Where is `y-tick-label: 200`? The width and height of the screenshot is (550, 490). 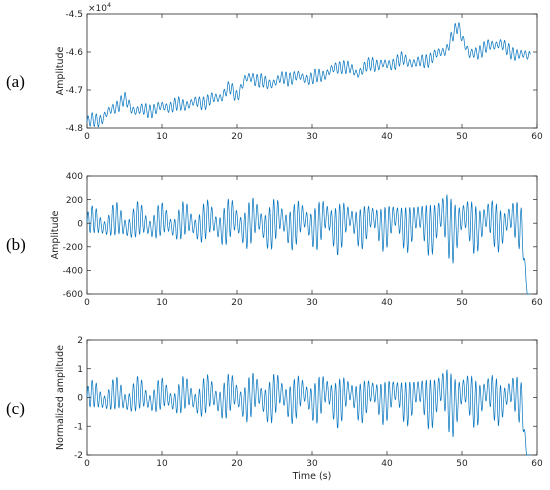
y-tick-label: 200 is located at coordinates (74, 201).